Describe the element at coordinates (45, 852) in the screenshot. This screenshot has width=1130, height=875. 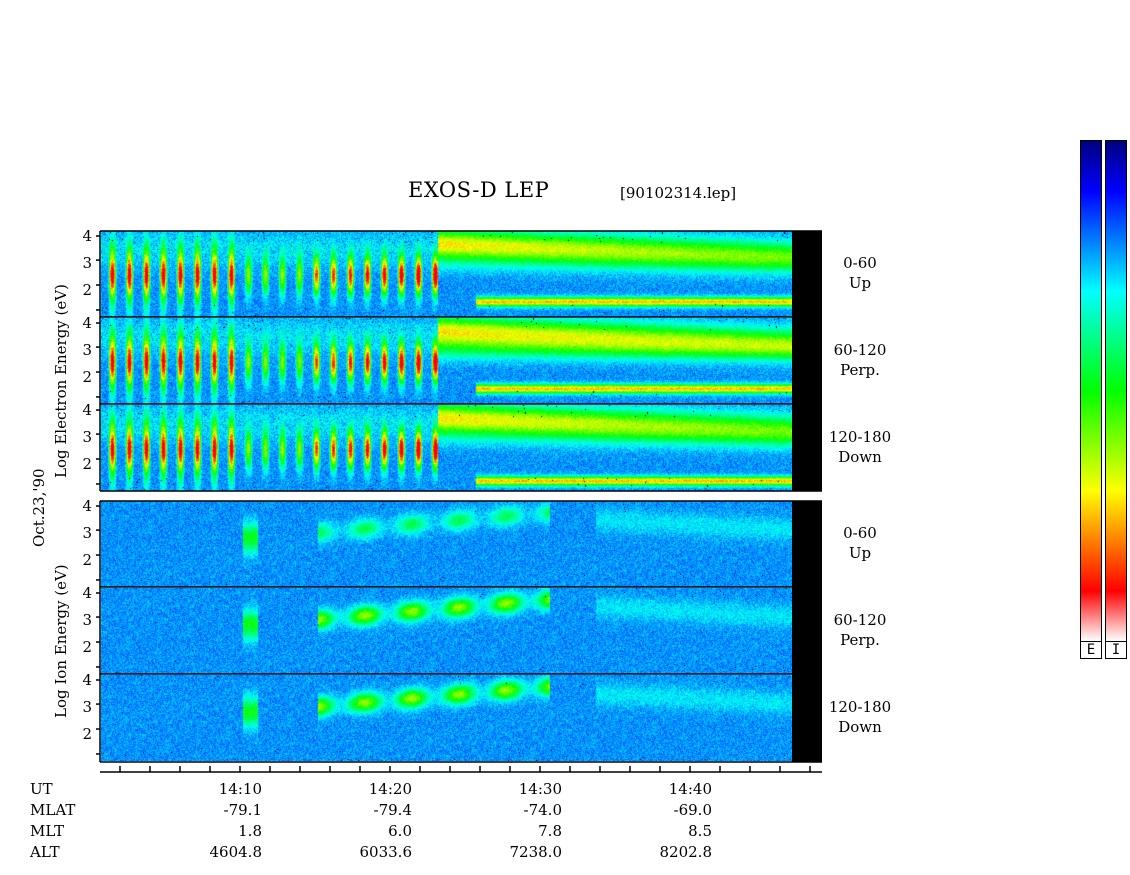
I see `orbit-row-label: ALT` at that location.